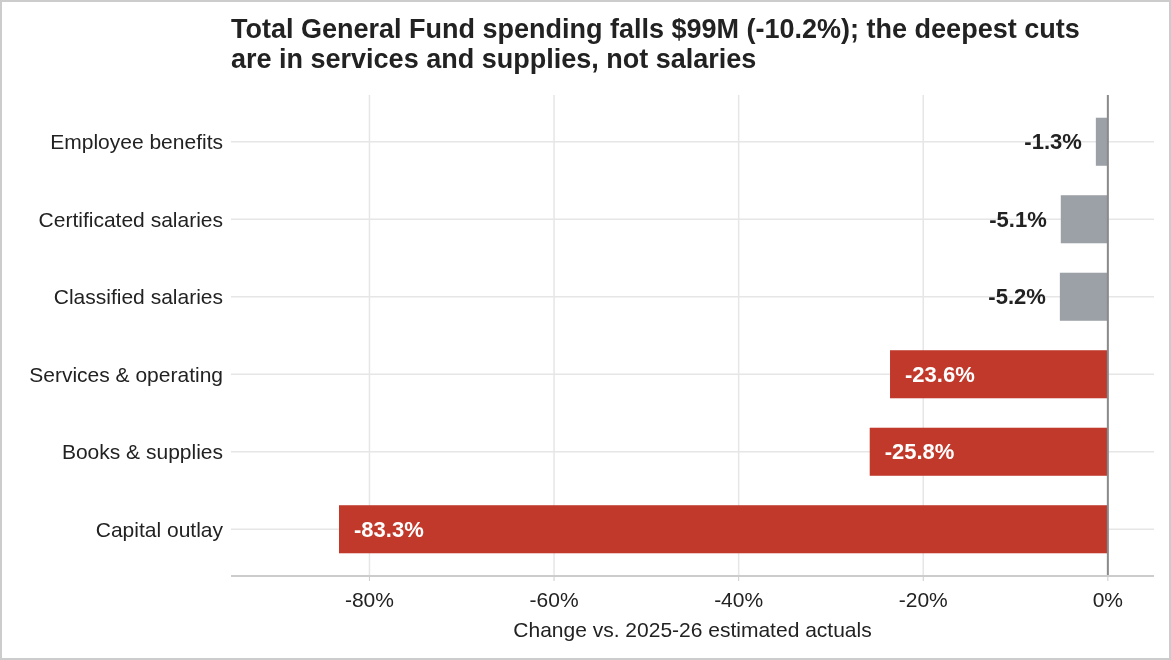 Image resolution: width=1171 pixels, height=660 pixels. I want to click on y-tick-label: Books & supplies, so click(142, 452).